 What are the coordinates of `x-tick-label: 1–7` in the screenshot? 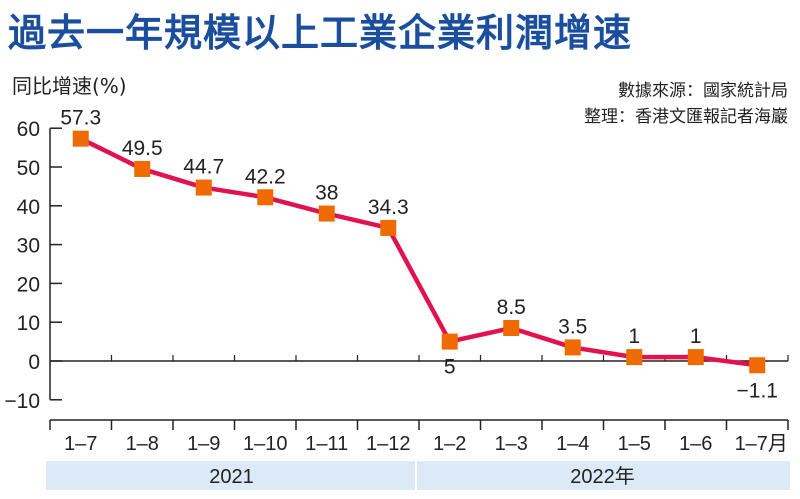 It's located at (80, 444).